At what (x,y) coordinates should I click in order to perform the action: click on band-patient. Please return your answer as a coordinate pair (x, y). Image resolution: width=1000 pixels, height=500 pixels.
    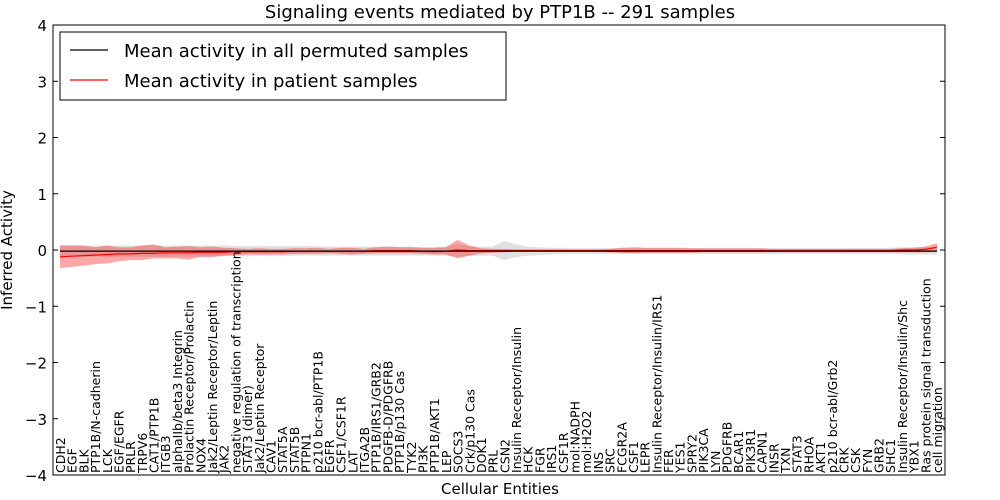
    Looking at the image, I should click on (498, 253).